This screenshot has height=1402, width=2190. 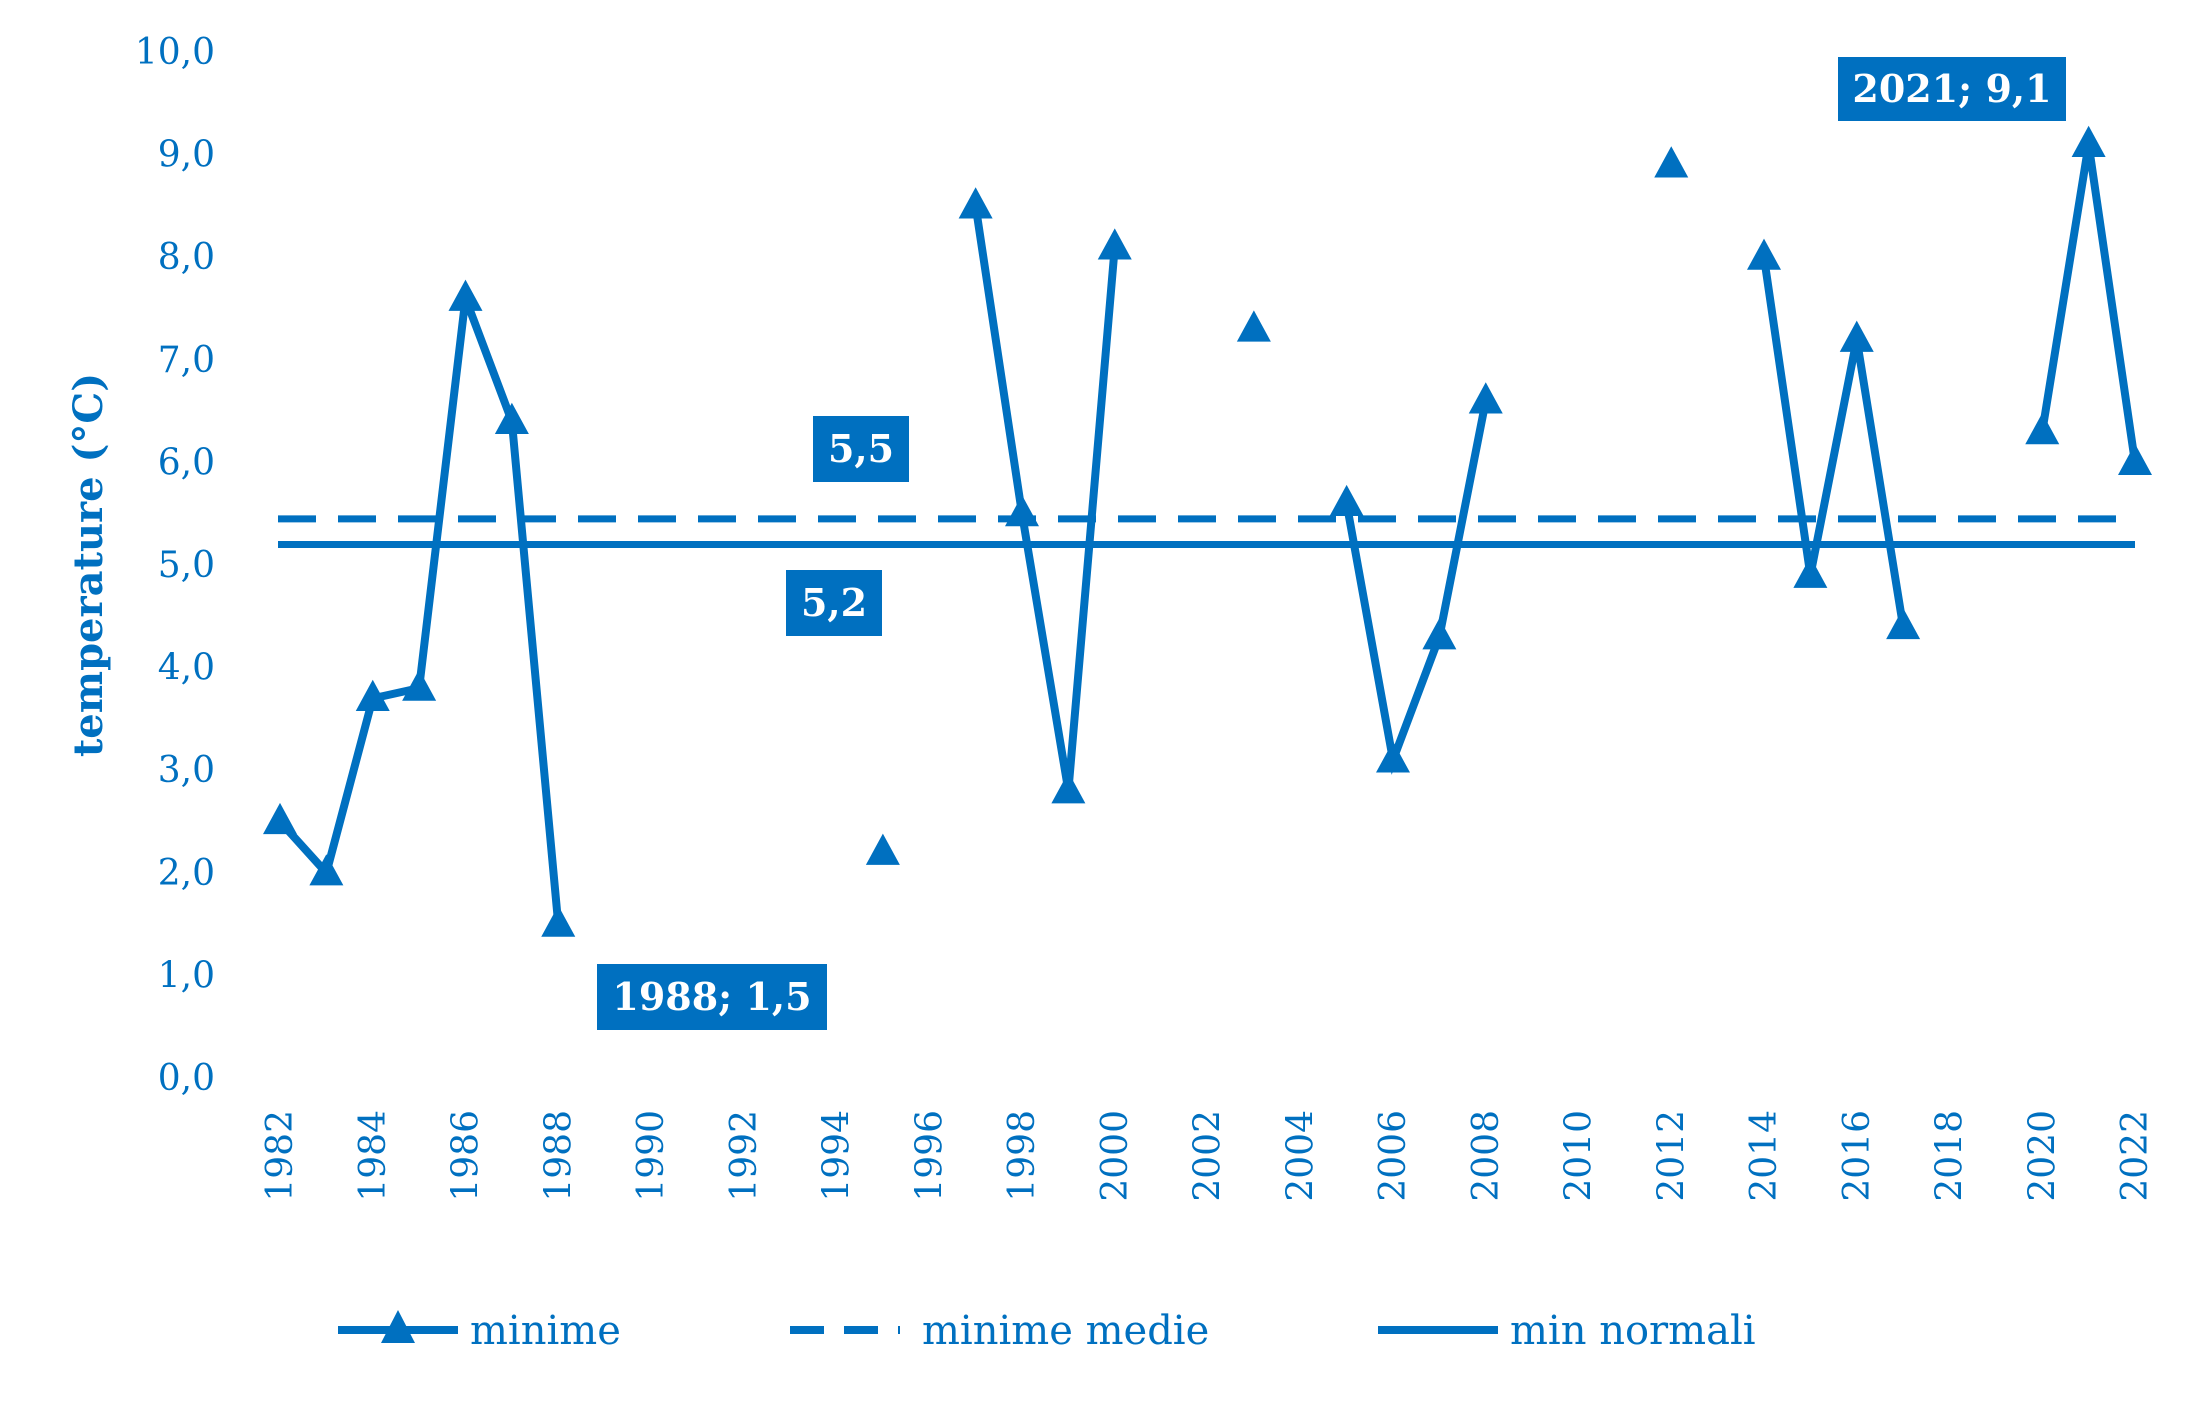 I want to click on y-tick-label: 2,0, so click(x=186, y=873).